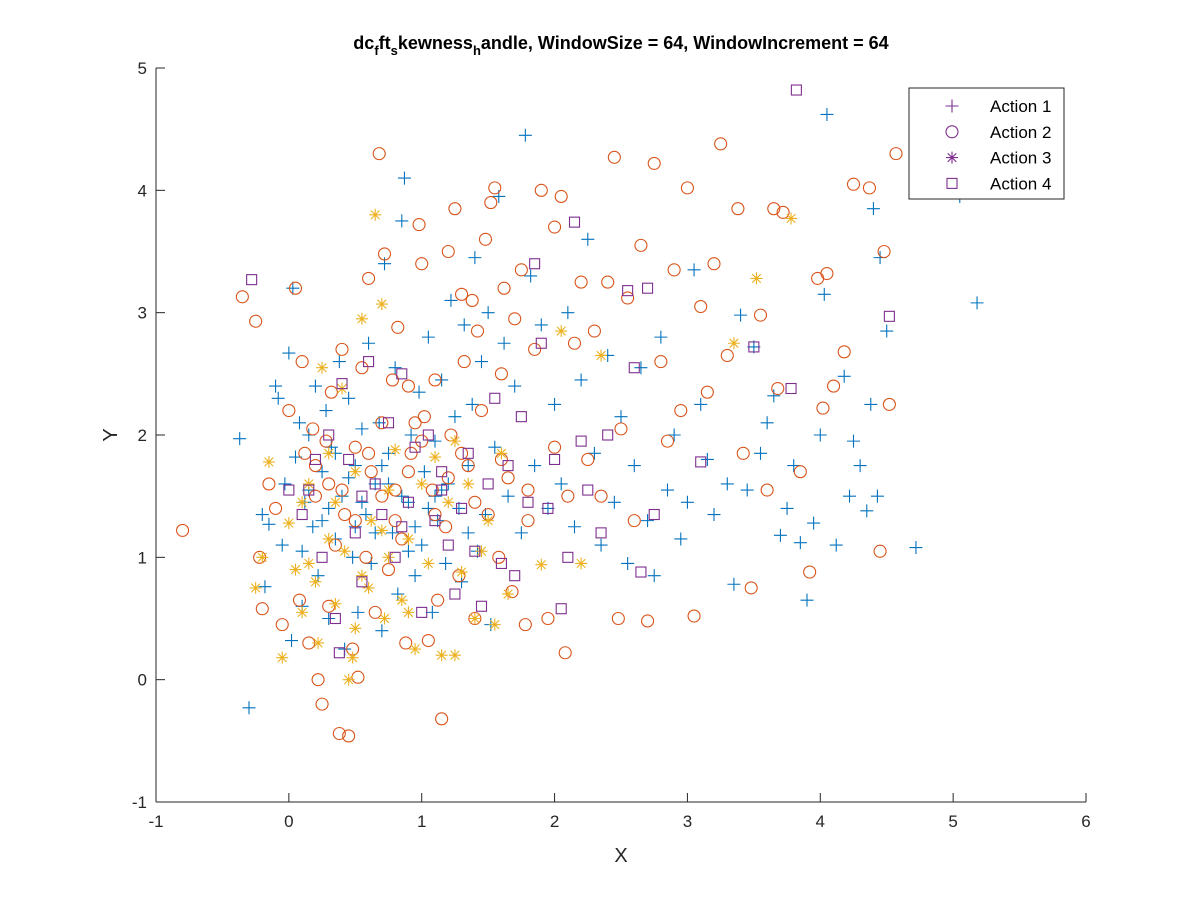 The width and height of the screenshot is (1200, 905). What do you see at coordinates (952, 106) in the screenshot?
I see `legend-marker-plus` at bounding box center [952, 106].